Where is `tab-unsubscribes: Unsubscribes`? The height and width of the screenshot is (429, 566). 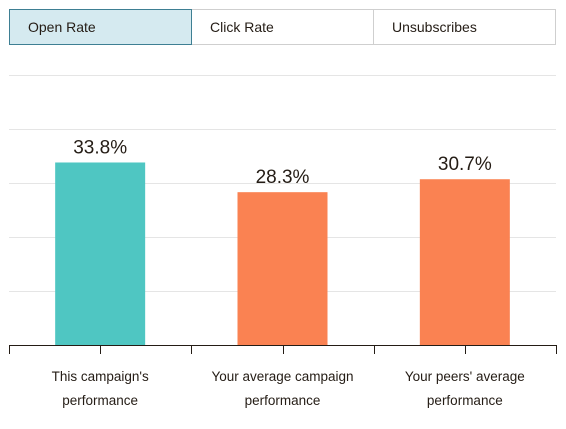
tab-unsubscribes: Unsubscribes is located at coordinates (465, 27).